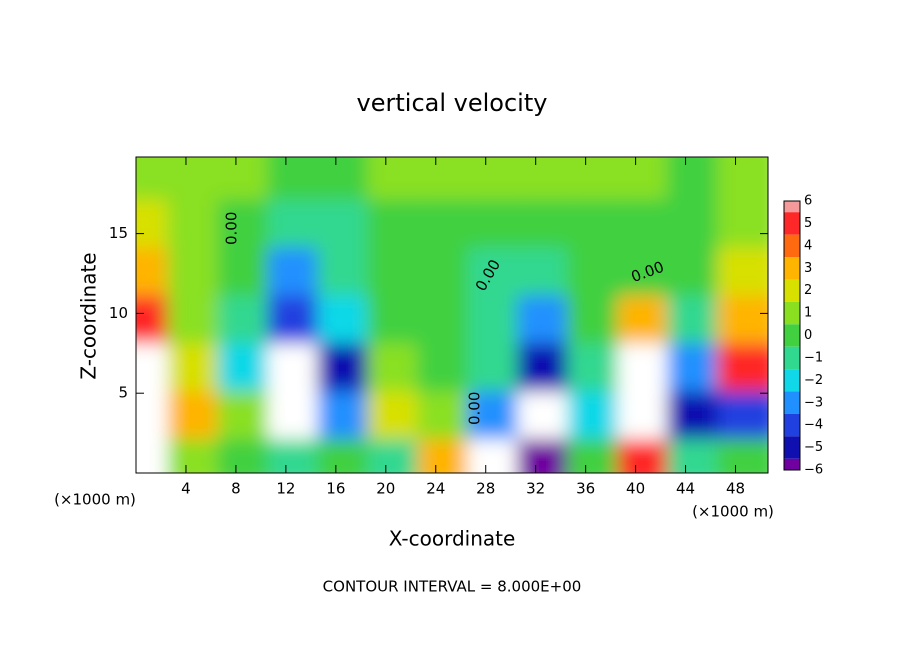 The height and width of the screenshot is (658, 904). I want to click on colorbar-label: 3, so click(808, 268).